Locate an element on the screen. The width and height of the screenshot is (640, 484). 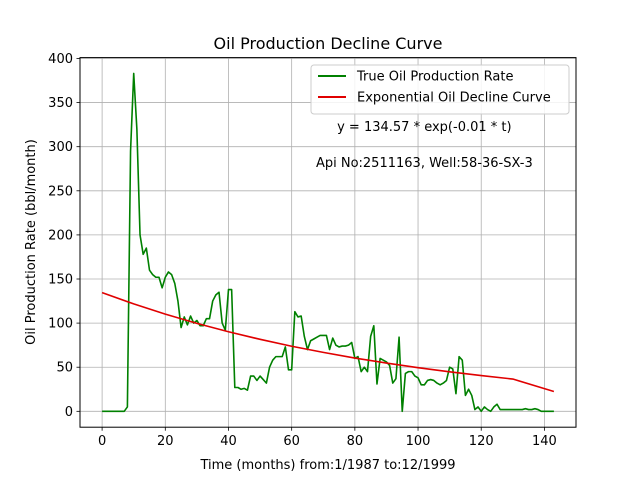
y-tick-label: 400 is located at coordinates (60, 59).